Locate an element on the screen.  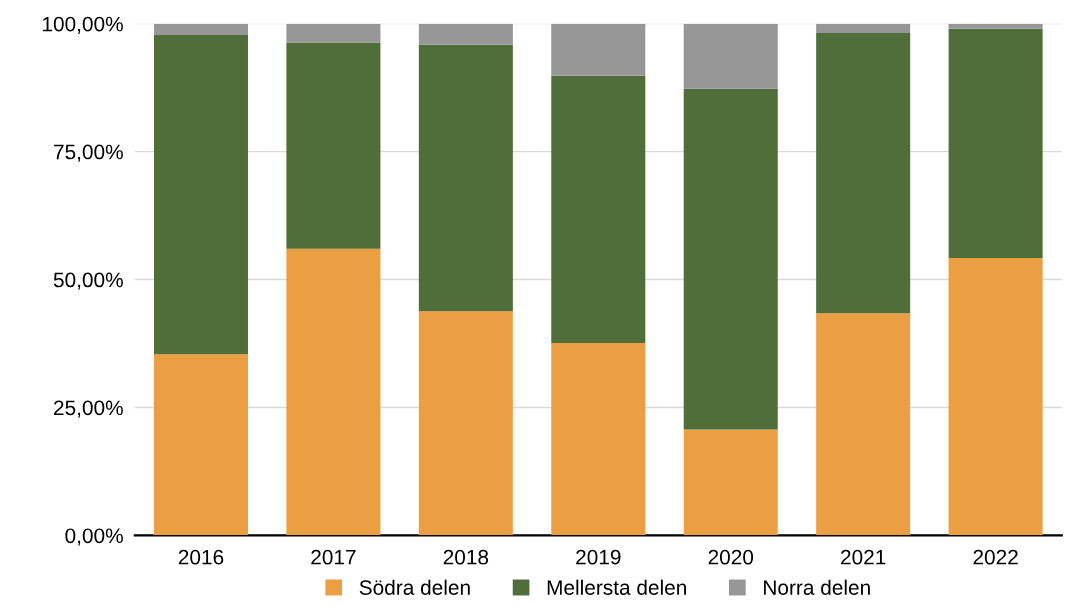
y-tick-label: 25,00% is located at coordinates (88, 409).